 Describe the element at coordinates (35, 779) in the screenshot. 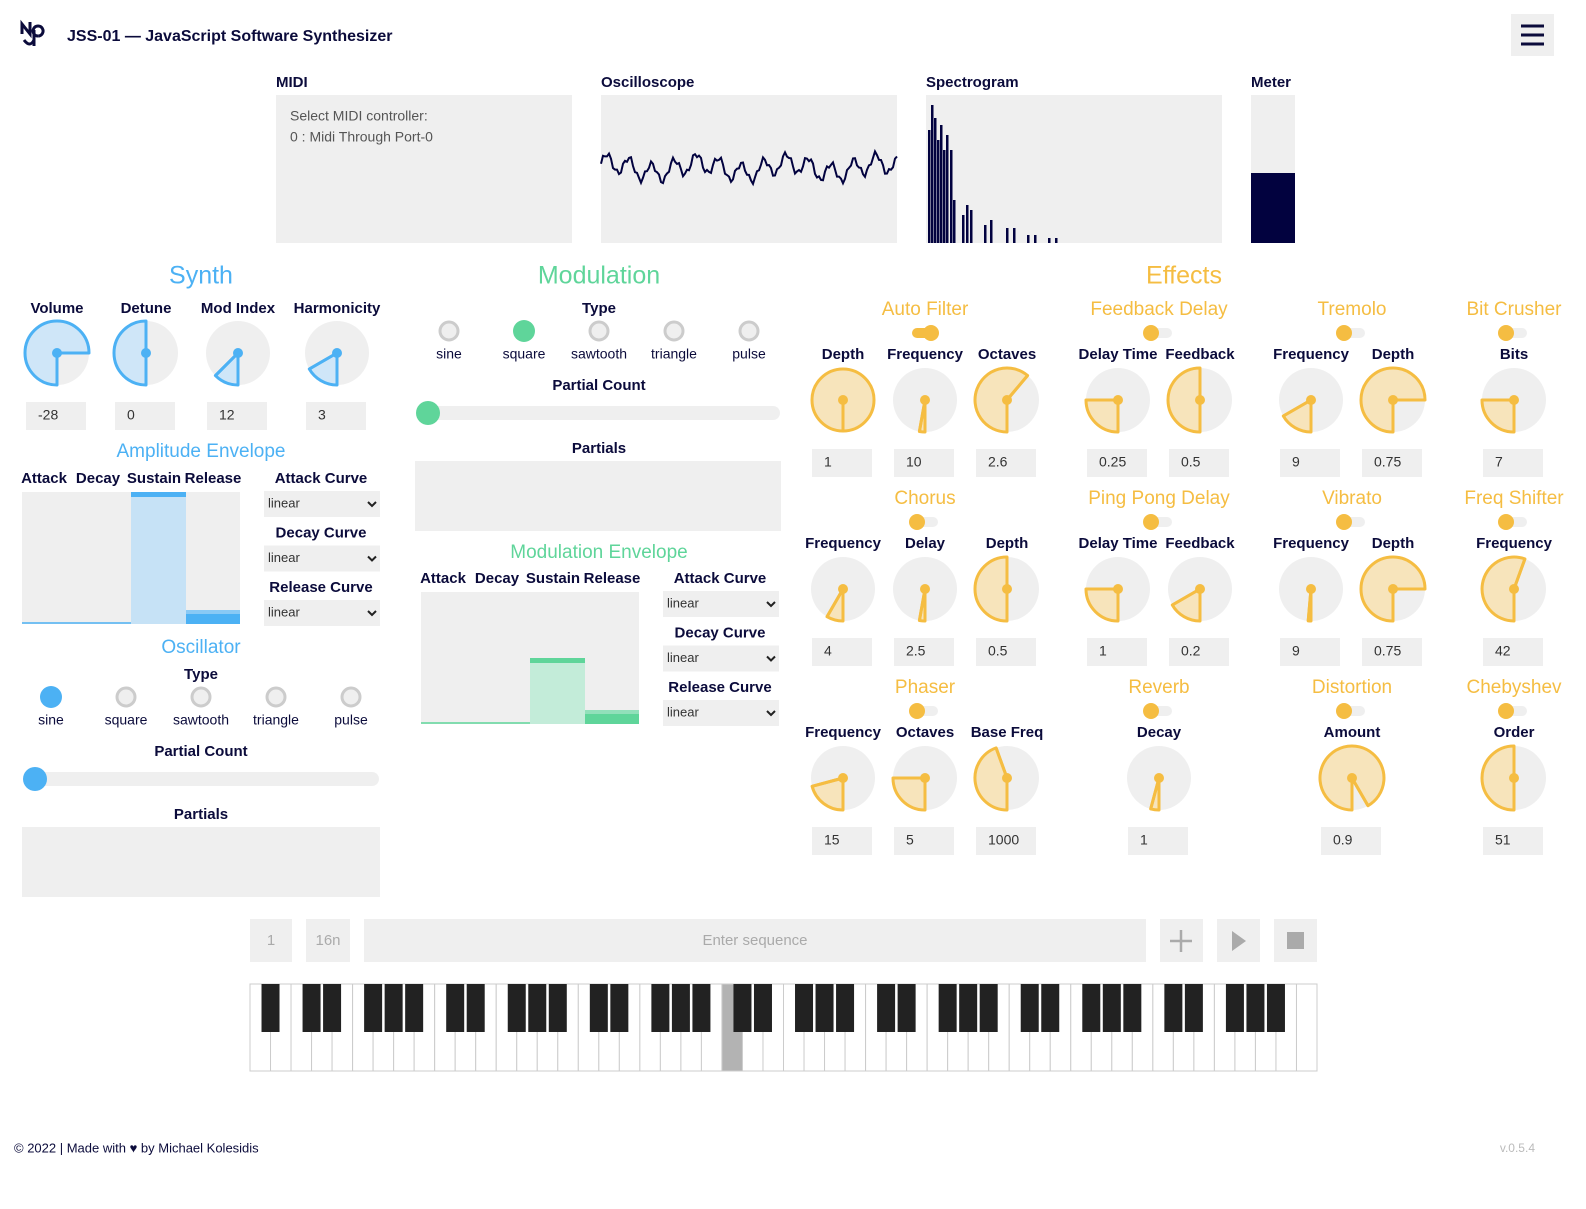

I see `slider-thumb` at that location.